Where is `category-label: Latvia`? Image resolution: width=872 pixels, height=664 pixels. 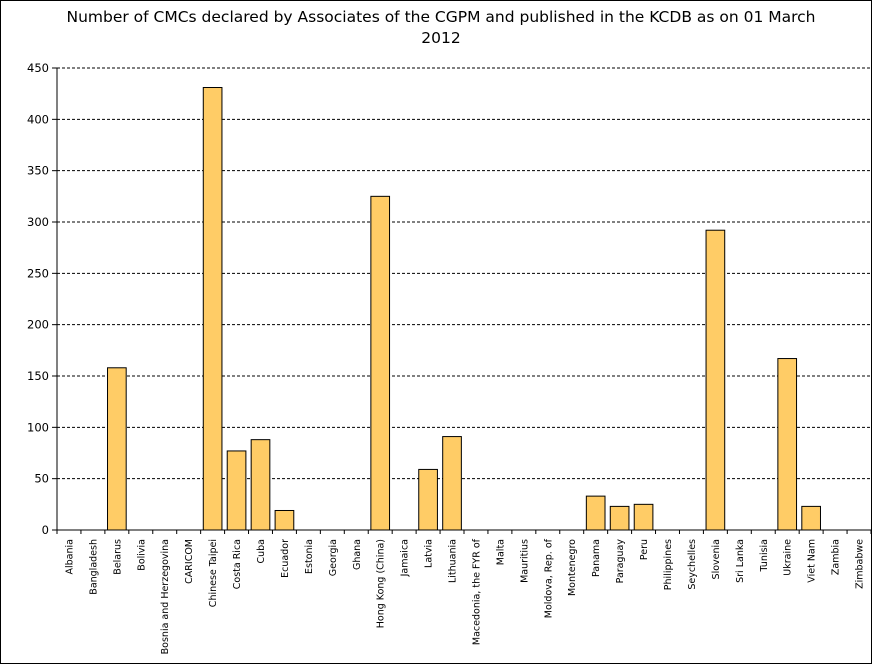
category-label: Latvia is located at coordinates (429, 553).